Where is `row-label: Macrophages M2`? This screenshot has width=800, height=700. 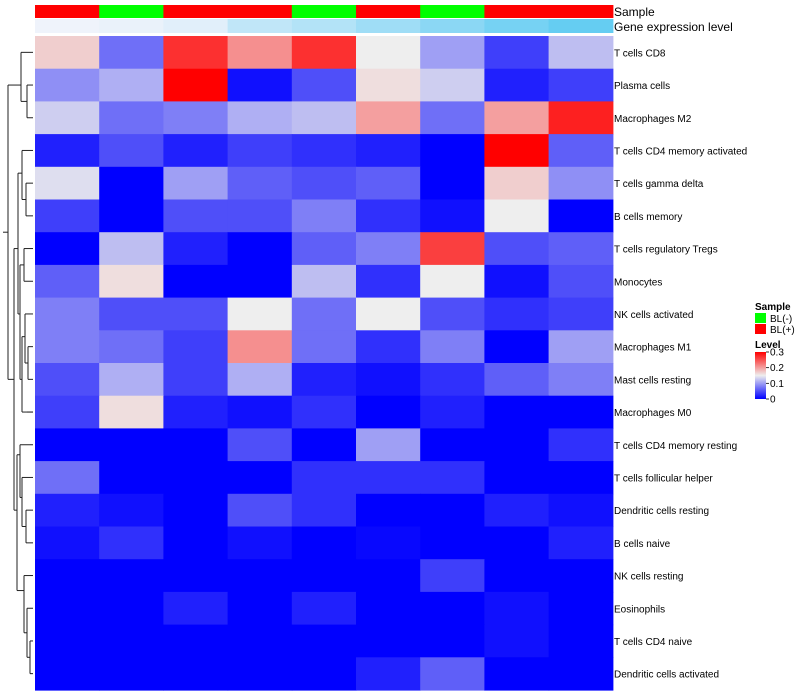
row-label: Macrophages M2 is located at coordinates (653, 119).